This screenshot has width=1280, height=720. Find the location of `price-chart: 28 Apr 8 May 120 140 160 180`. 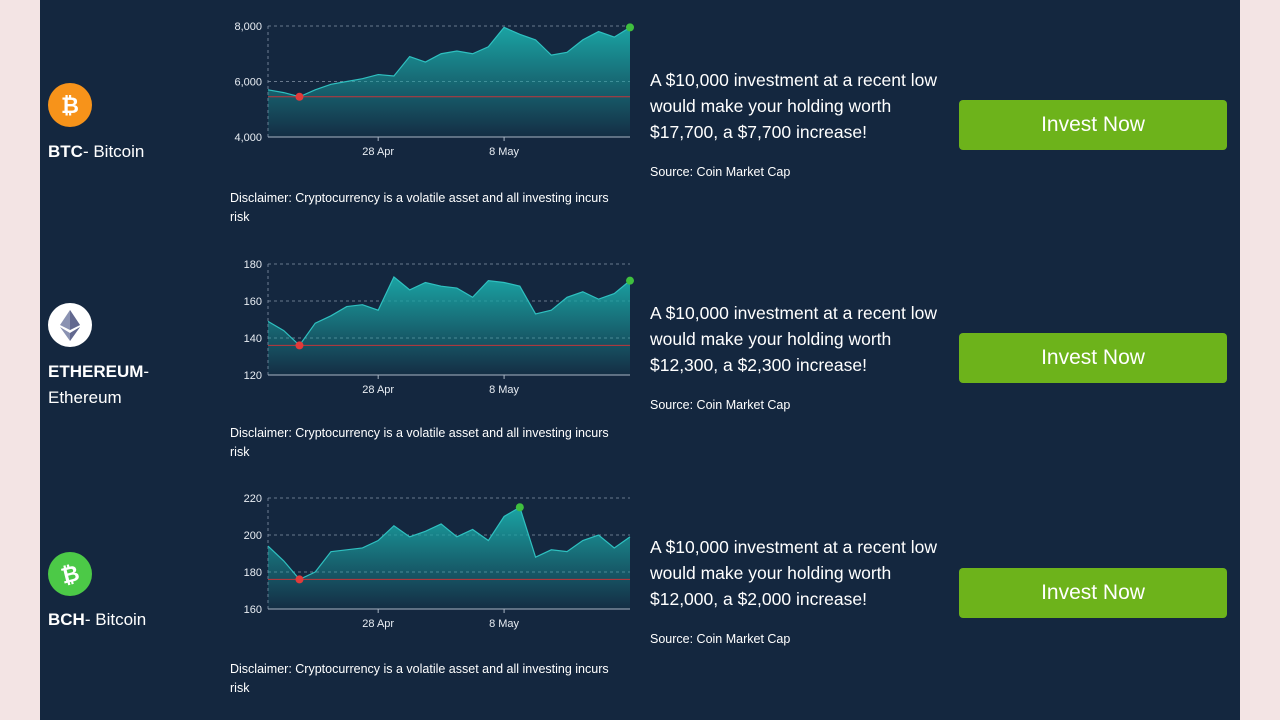

price-chart: 28 Apr 8 May 120 140 160 180 is located at coordinates (435, 327).